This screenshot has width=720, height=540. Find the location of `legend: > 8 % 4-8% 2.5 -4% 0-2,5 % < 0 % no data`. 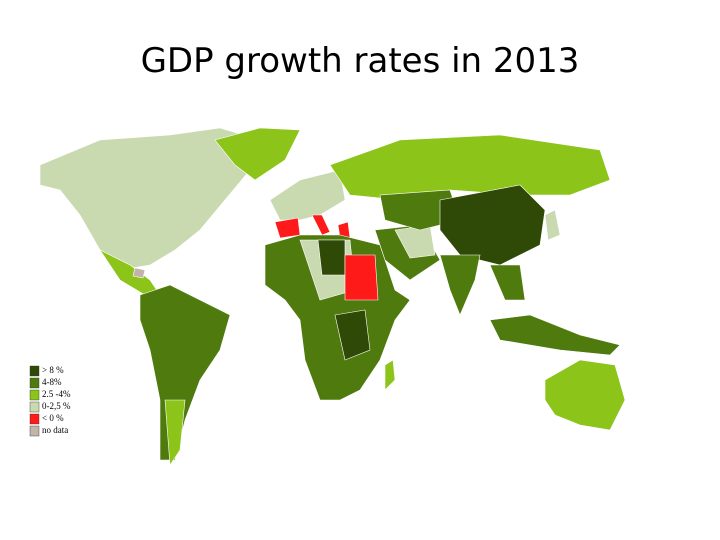

legend: > 8 % 4-8% 2.5 -4% 0-2,5 % < 0 % no data is located at coordinates (50, 401).